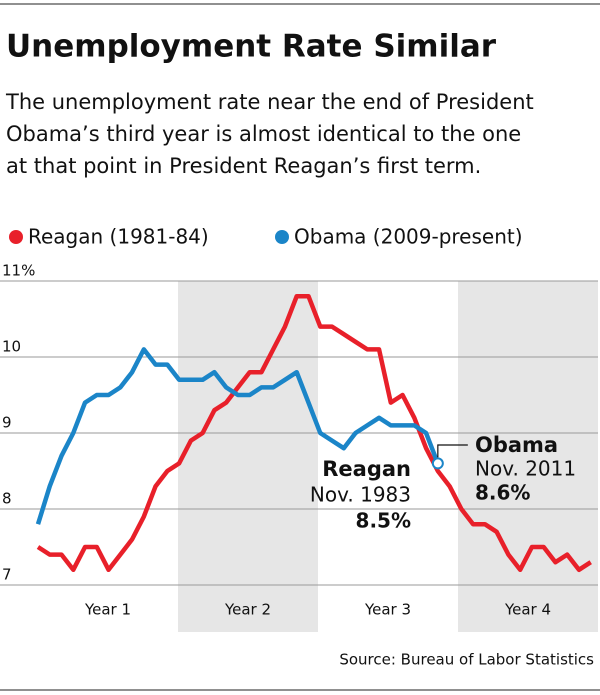  Describe the element at coordinates (118, 237) in the screenshot. I see `legend-label: Reagan (1981-84)` at that location.